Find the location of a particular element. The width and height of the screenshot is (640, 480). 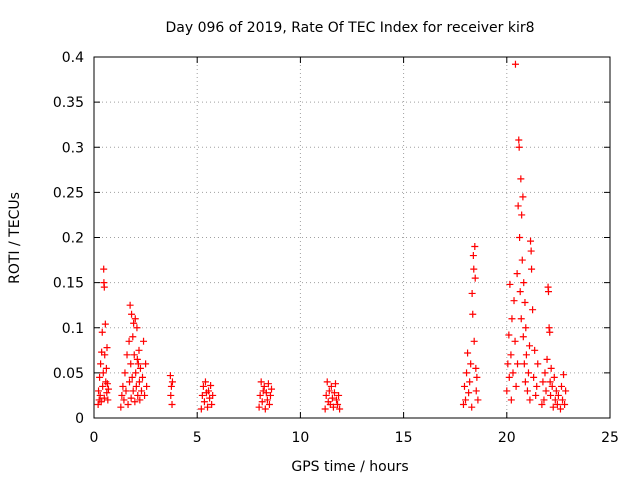

y-tick-label: 0.35 is located at coordinates (68, 103).